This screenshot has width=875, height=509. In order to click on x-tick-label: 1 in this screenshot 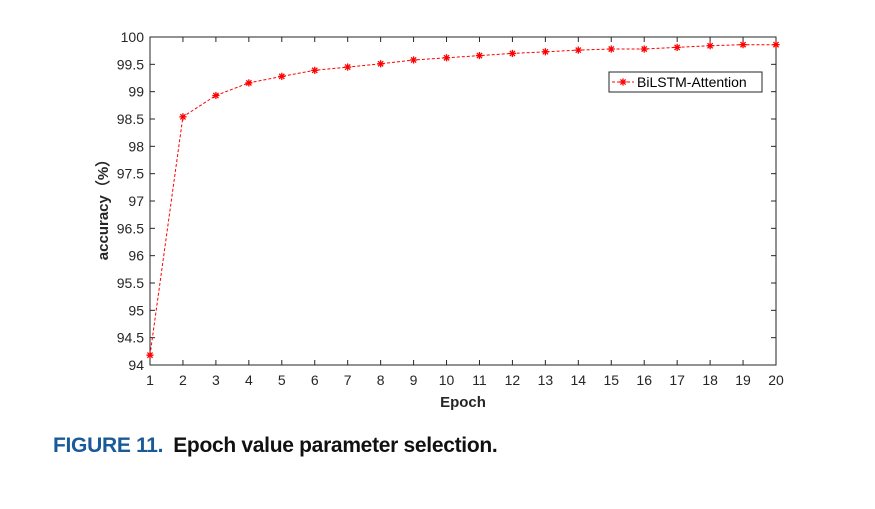, I will do `click(150, 380)`.